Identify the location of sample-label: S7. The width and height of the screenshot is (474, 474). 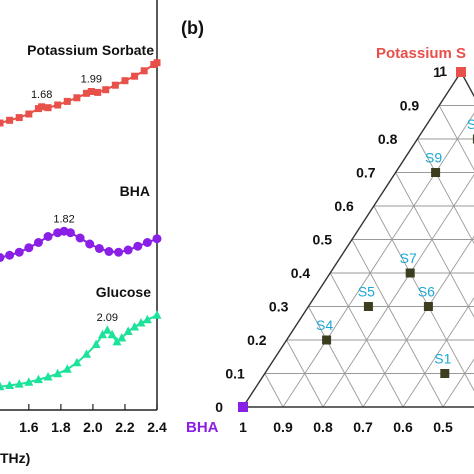
(408, 258).